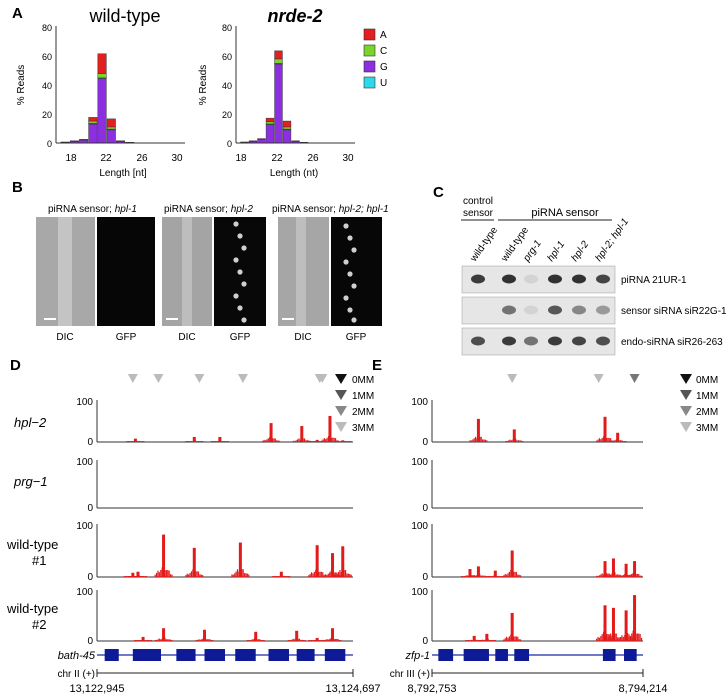 The image size is (726, 697). I want to click on gfp-label-2: GFP, so click(240, 337).